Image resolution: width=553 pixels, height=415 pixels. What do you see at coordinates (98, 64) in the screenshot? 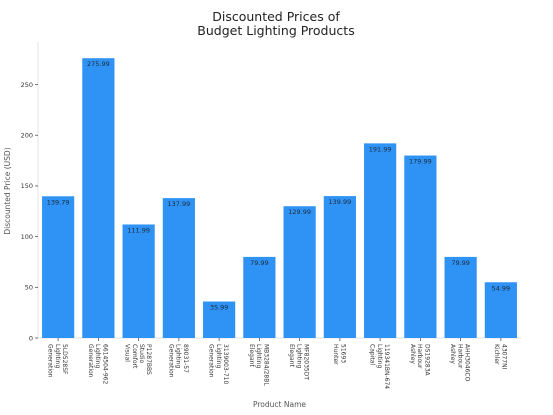
I see `bar-value-label: 275.99` at bounding box center [98, 64].